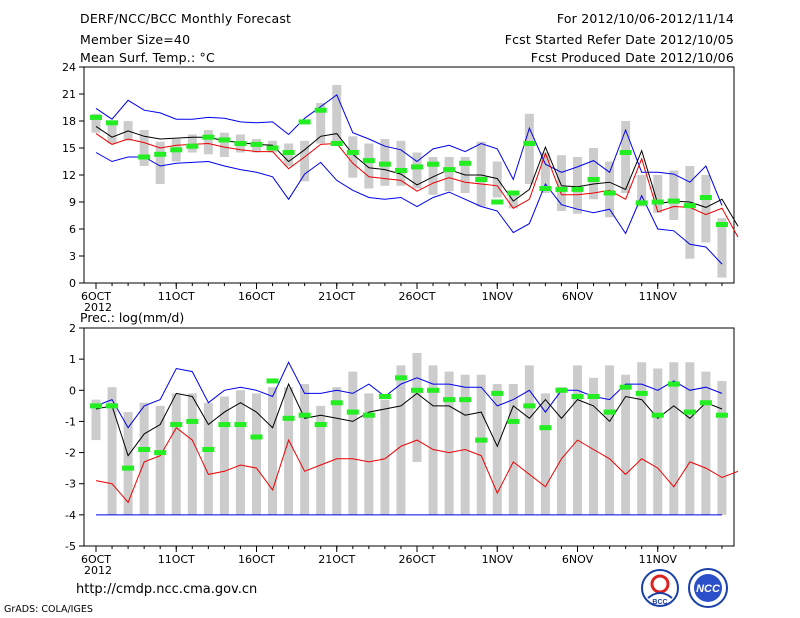 This screenshot has width=800, height=618. What do you see at coordinates (72, 202) in the screenshot?
I see `temp-ytick-label: 9` at bounding box center [72, 202].